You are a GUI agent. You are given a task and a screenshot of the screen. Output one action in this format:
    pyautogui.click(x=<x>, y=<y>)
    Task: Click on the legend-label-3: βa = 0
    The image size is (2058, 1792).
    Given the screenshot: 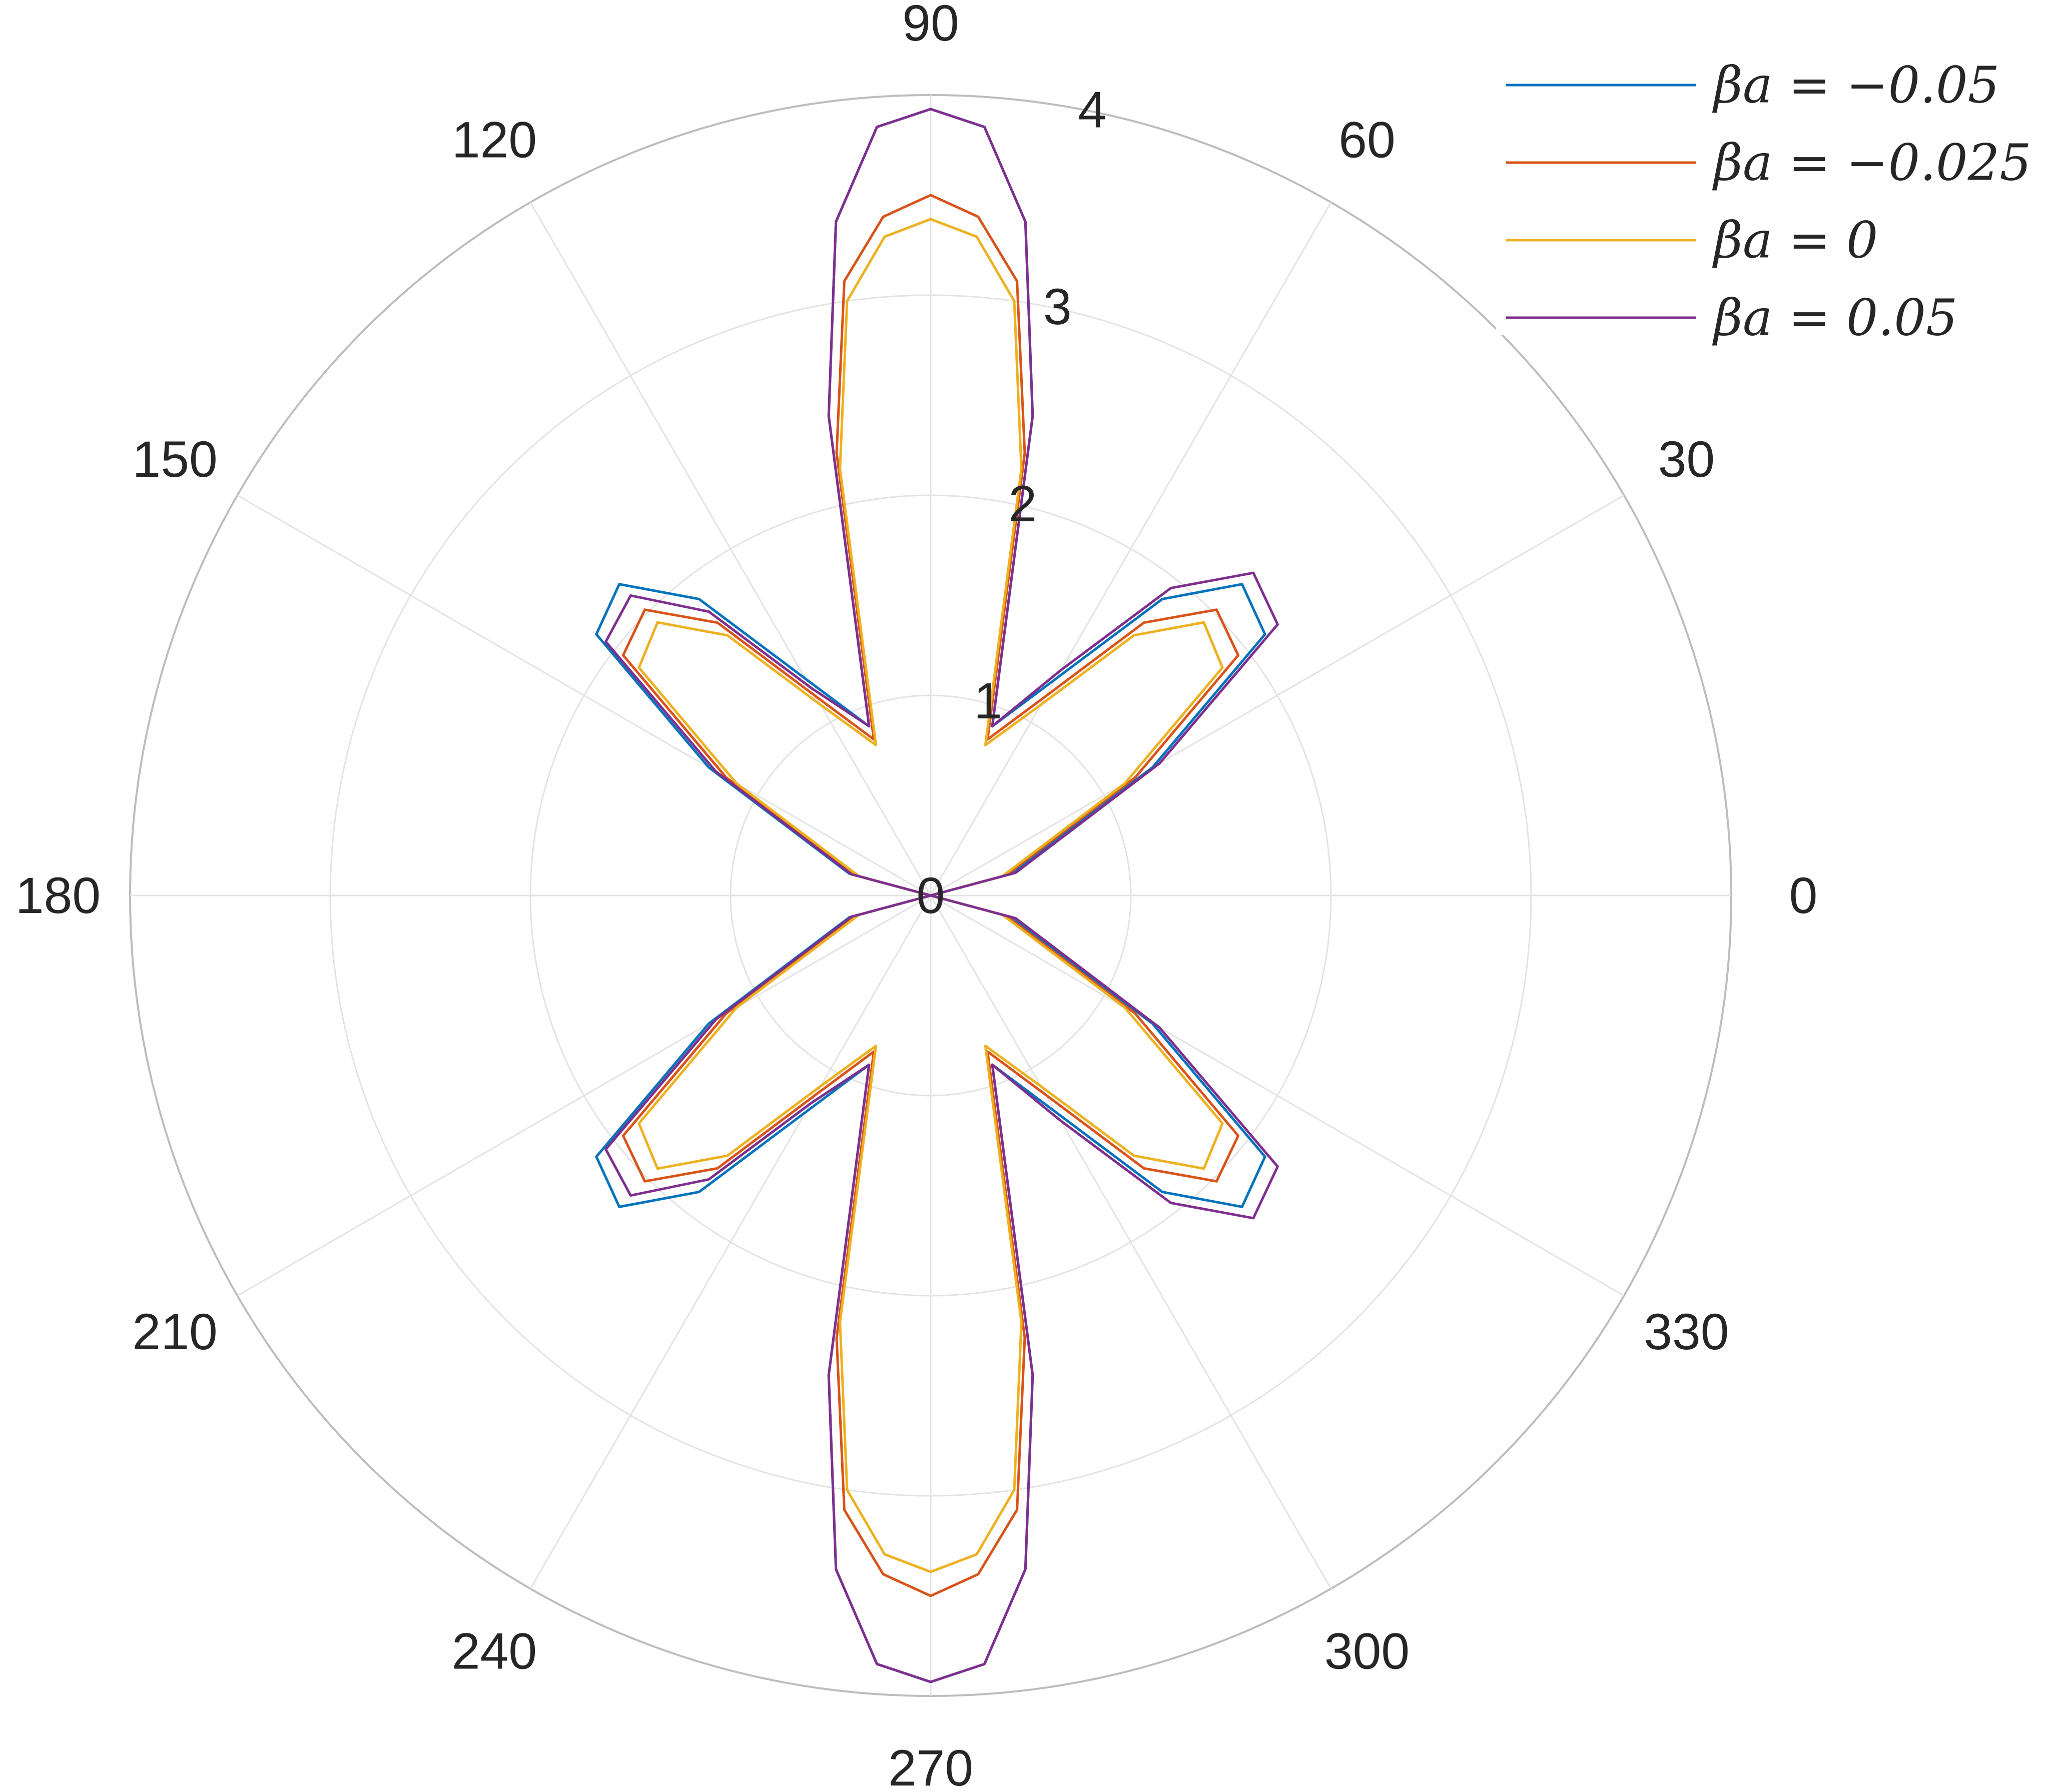 What is the action you would take?
    pyautogui.click(x=1795, y=240)
    